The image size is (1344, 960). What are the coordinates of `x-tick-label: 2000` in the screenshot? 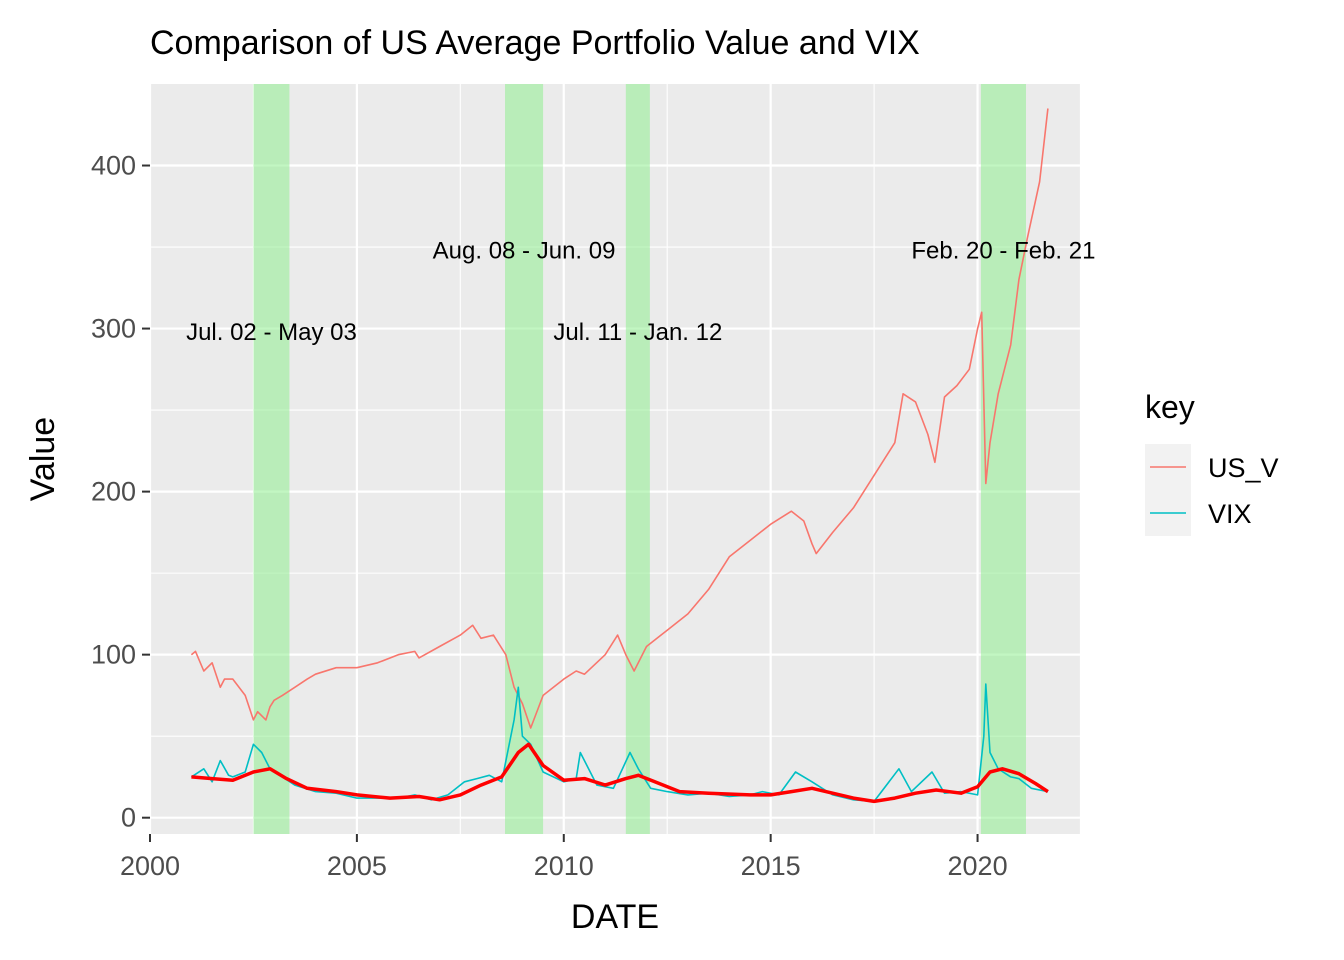 It's located at (150, 866).